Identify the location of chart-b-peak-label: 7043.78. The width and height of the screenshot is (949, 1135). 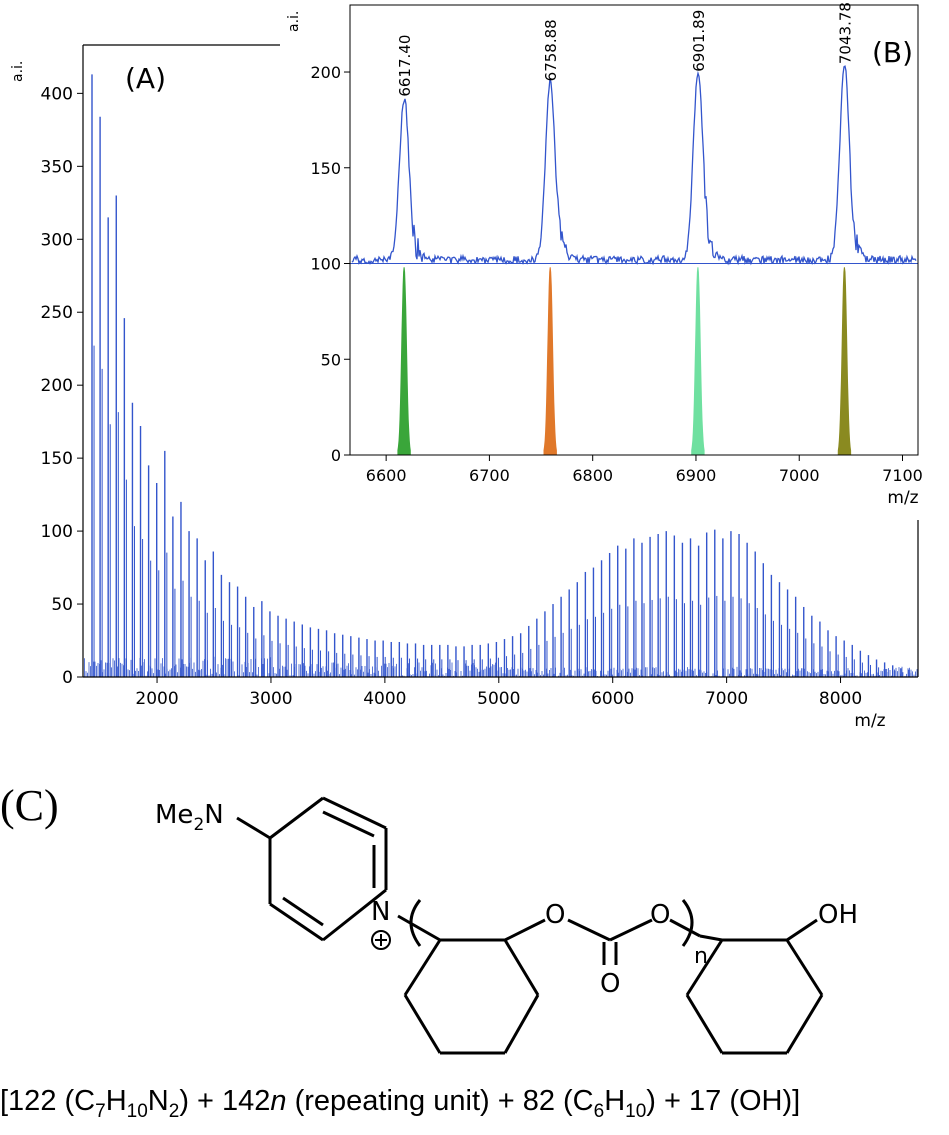
(845, 33).